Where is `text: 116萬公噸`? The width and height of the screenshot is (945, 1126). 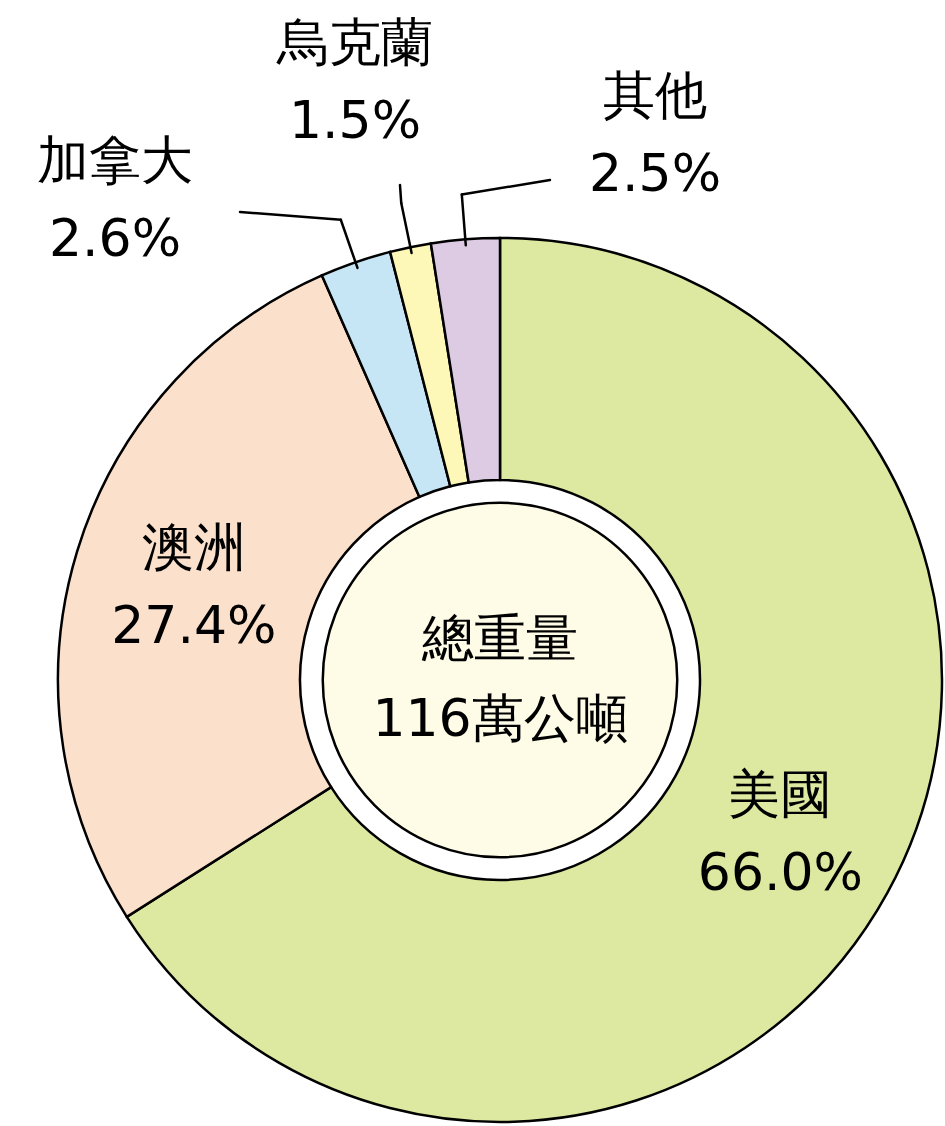
text: 116萬公噸 is located at coordinates (500, 718).